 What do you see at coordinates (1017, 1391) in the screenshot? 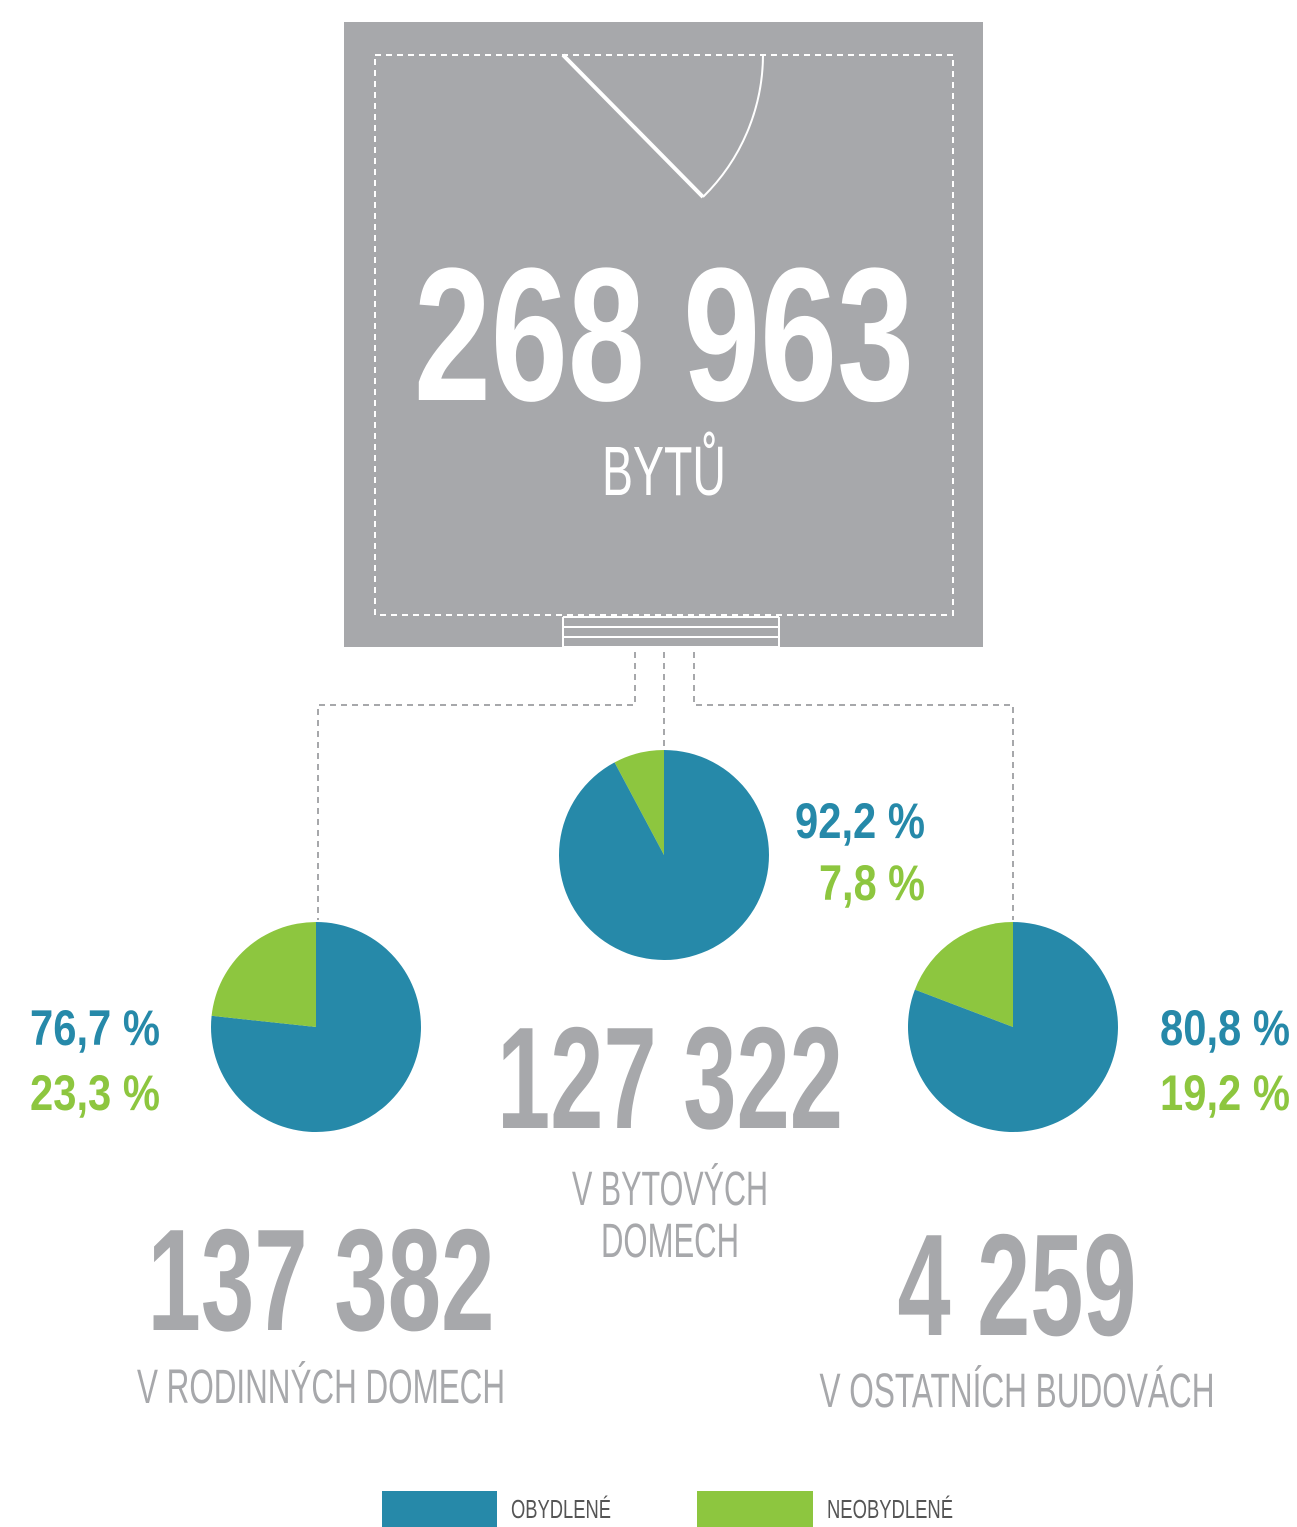
I see `pie-subtitle: V OSTATNÍCH BUDOVÁCH` at bounding box center [1017, 1391].